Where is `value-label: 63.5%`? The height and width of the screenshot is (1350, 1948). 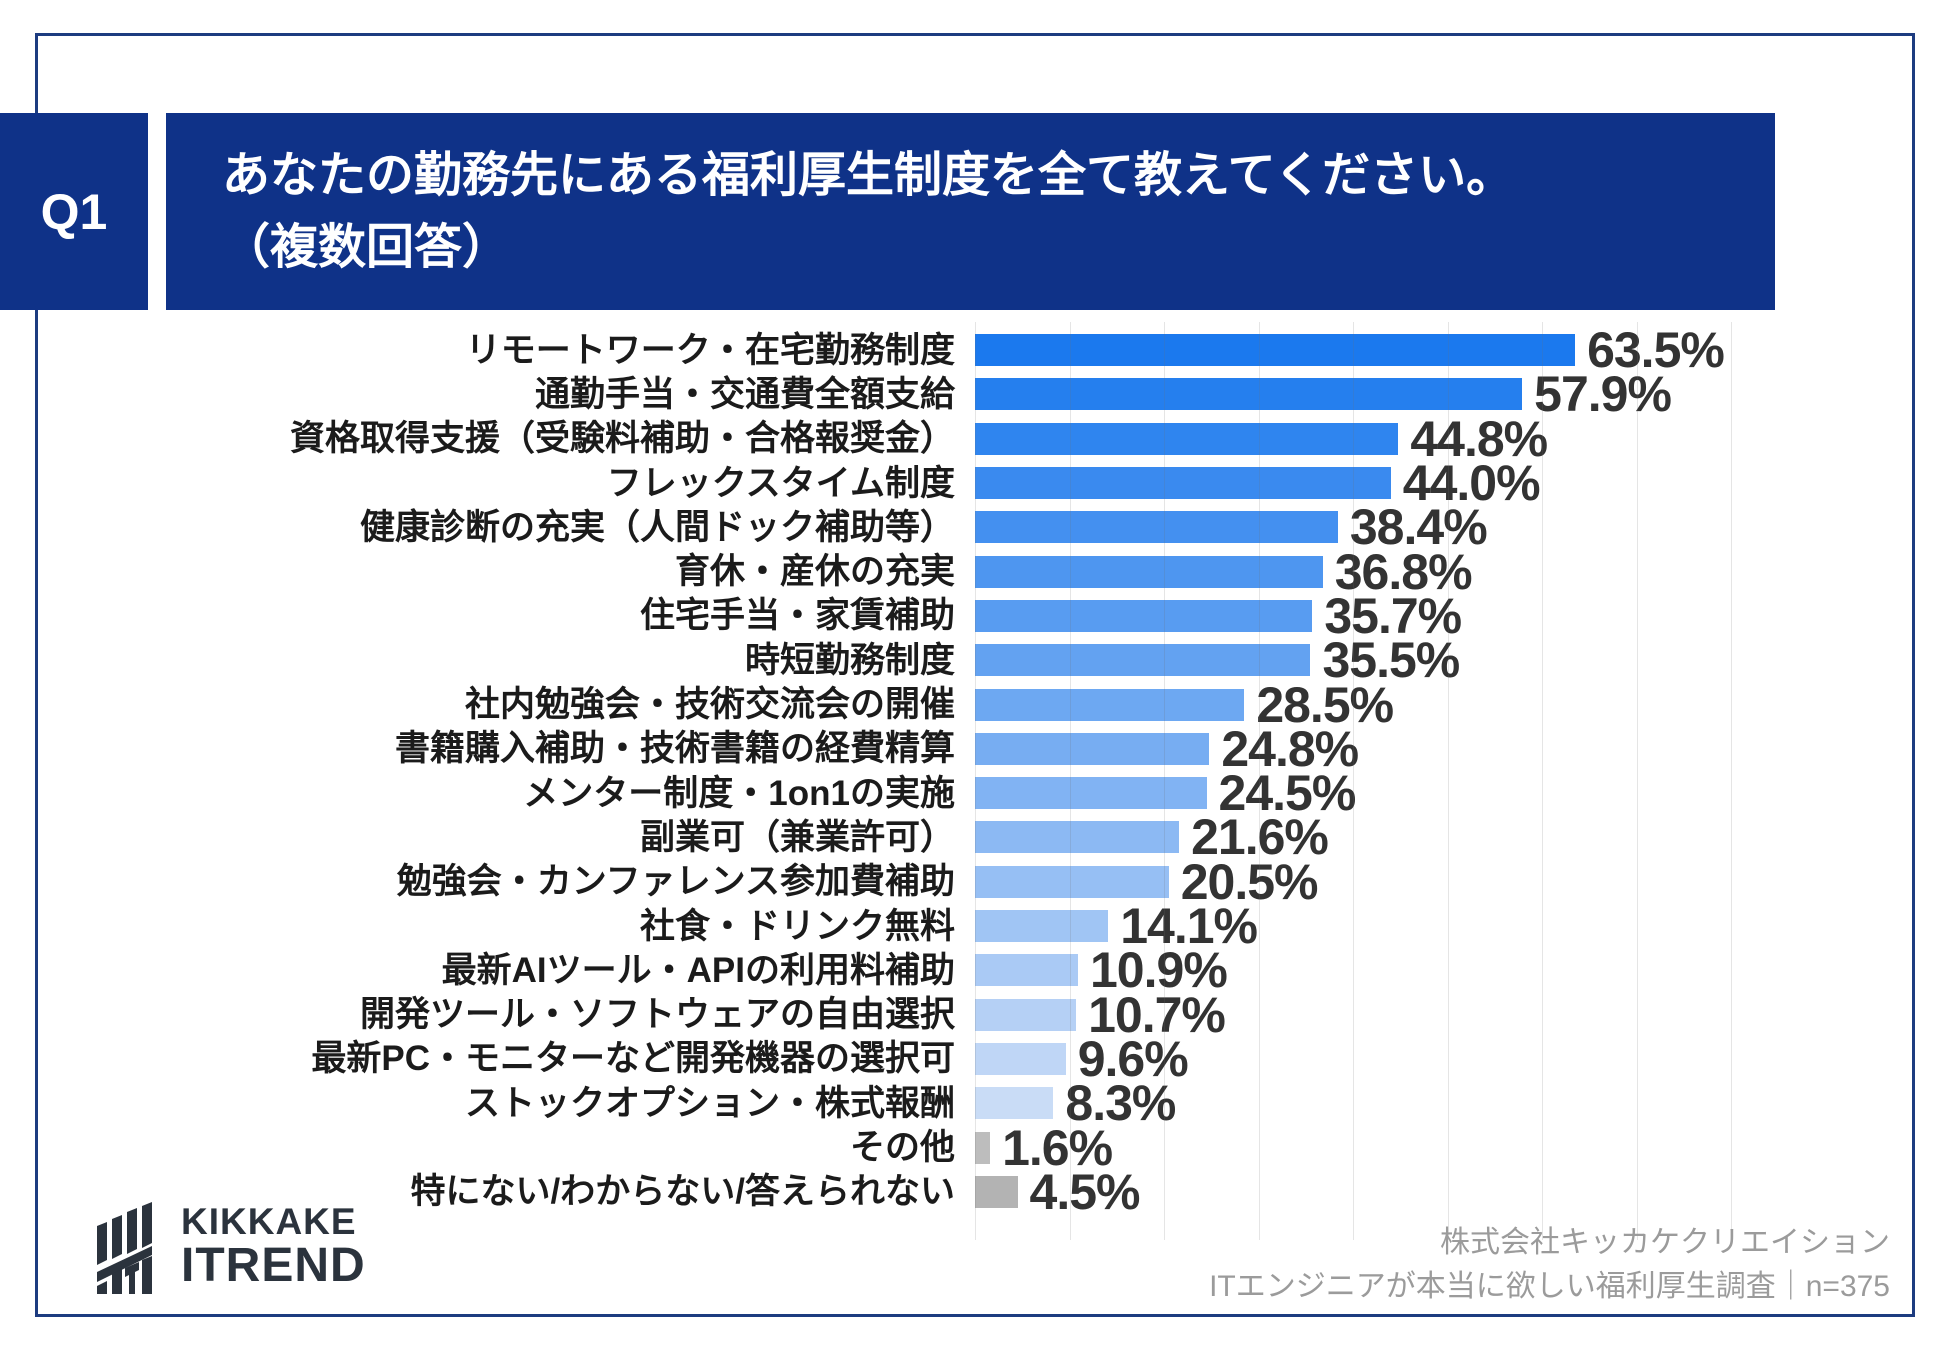 value-label: 63.5% is located at coordinates (1656, 350).